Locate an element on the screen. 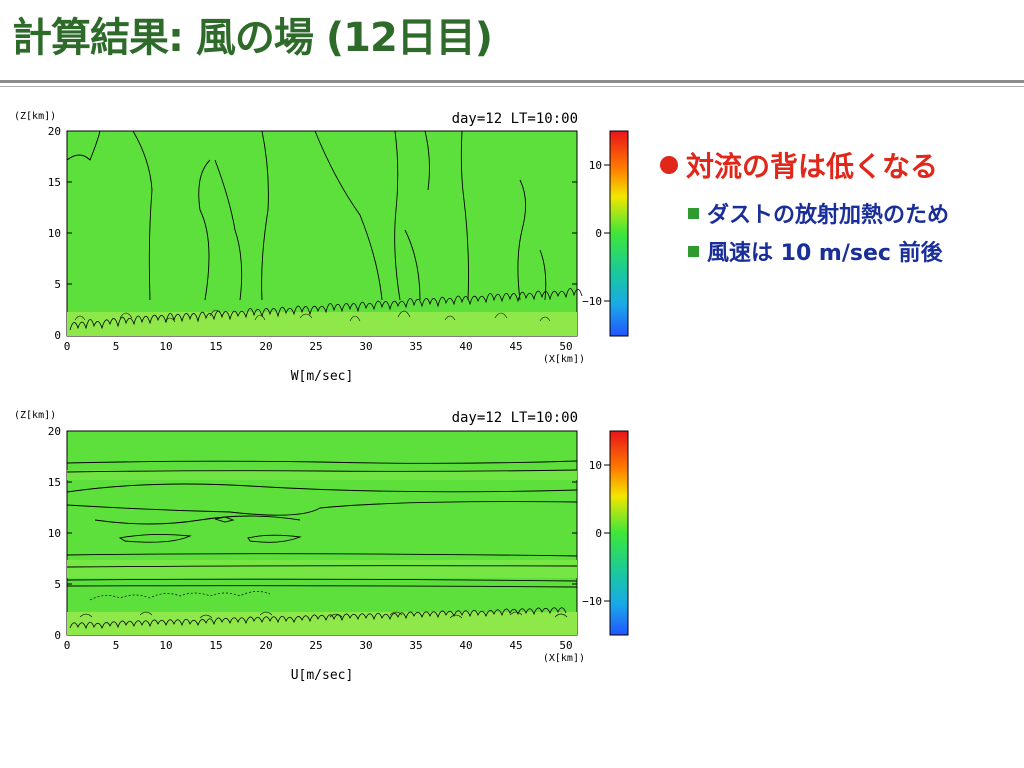 This screenshot has height=768, width=1024. xtick-label-w-40: 40 is located at coordinates (465, 346).